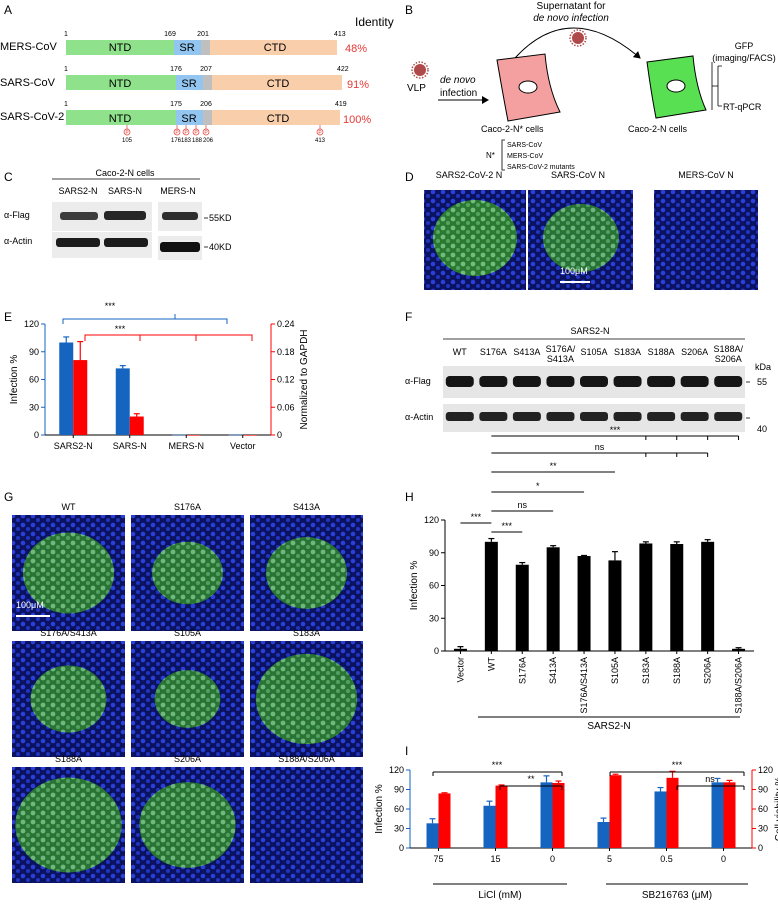  What do you see at coordinates (728, 359) in the screenshot?
I see `lane-label: S206A` at bounding box center [728, 359].